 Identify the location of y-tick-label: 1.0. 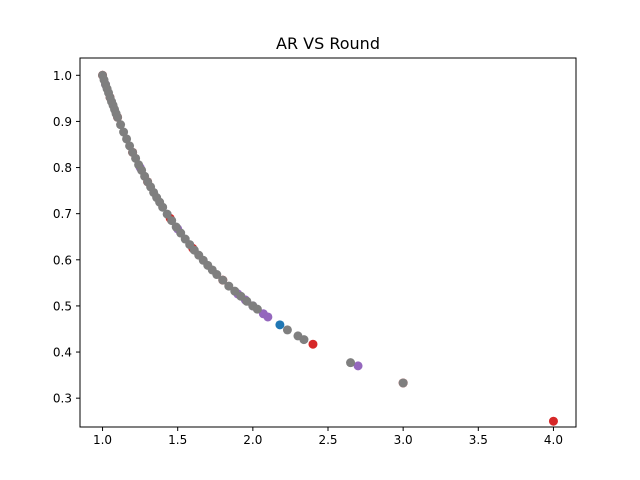
(62, 76).